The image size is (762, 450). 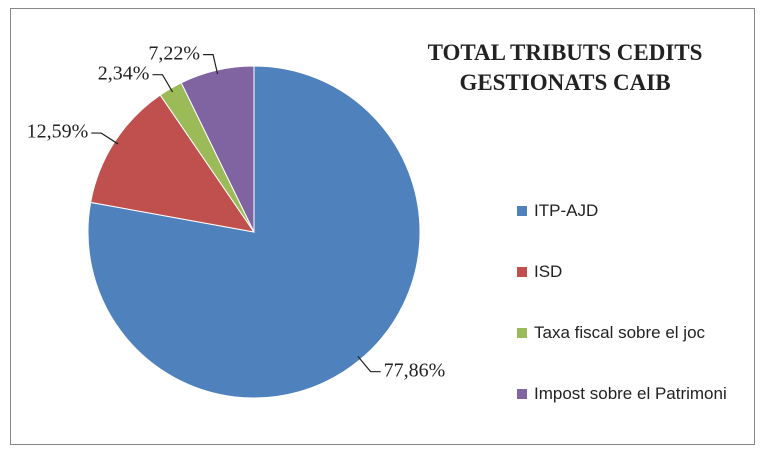 What do you see at coordinates (548, 271) in the screenshot?
I see `legend-label: ISD` at bounding box center [548, 271].